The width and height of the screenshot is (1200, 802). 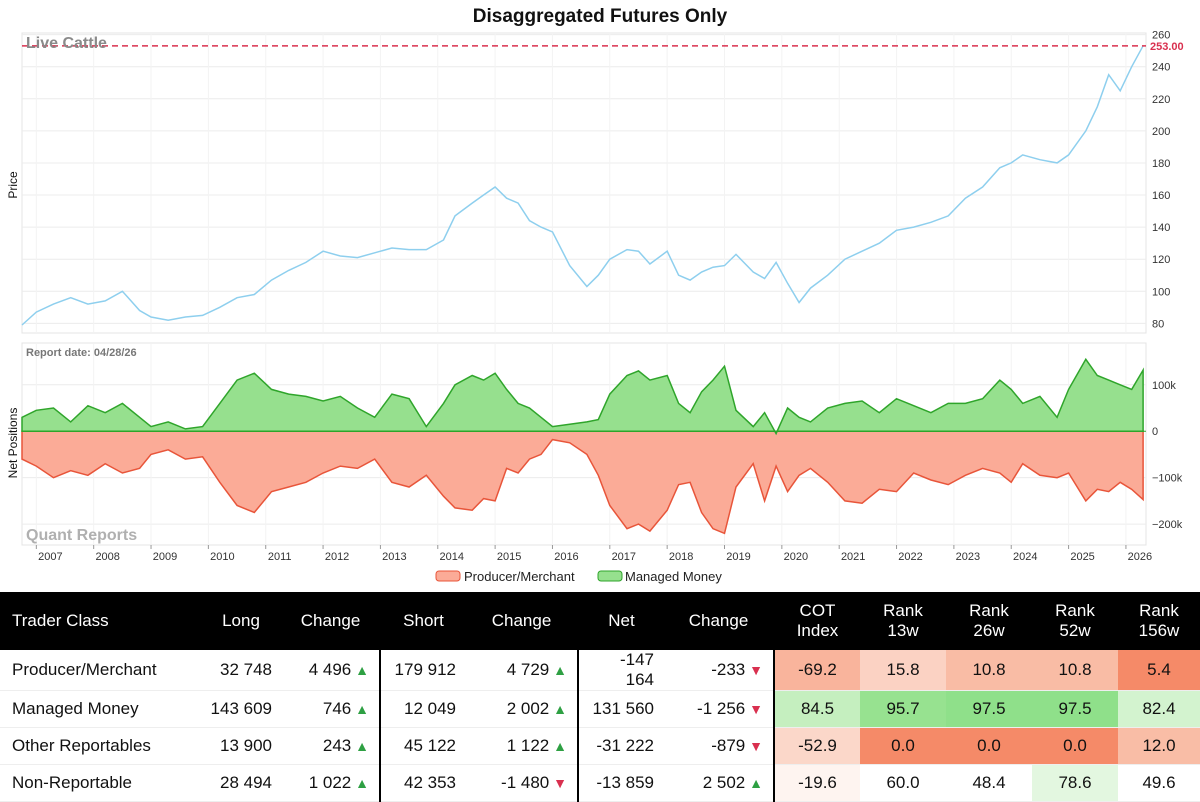 I want to click on long-cell: 32 748, so click(x=241, y=670).